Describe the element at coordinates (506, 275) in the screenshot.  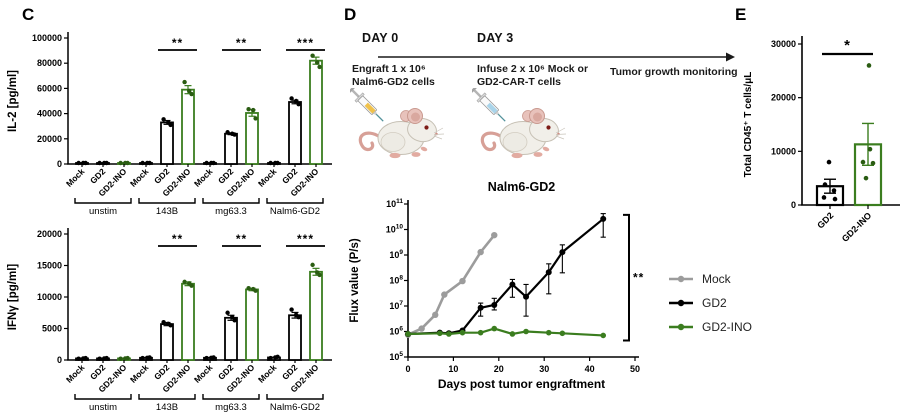
I see `series-GD2` at that location.